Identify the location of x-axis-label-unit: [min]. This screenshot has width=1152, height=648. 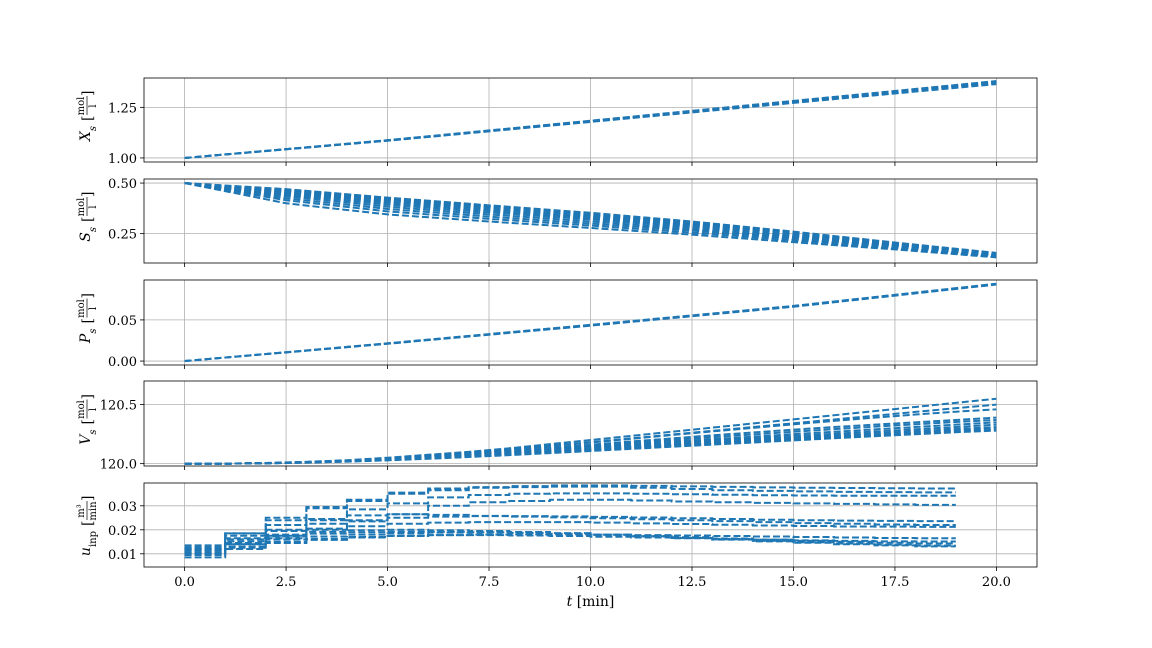
(596, 602).